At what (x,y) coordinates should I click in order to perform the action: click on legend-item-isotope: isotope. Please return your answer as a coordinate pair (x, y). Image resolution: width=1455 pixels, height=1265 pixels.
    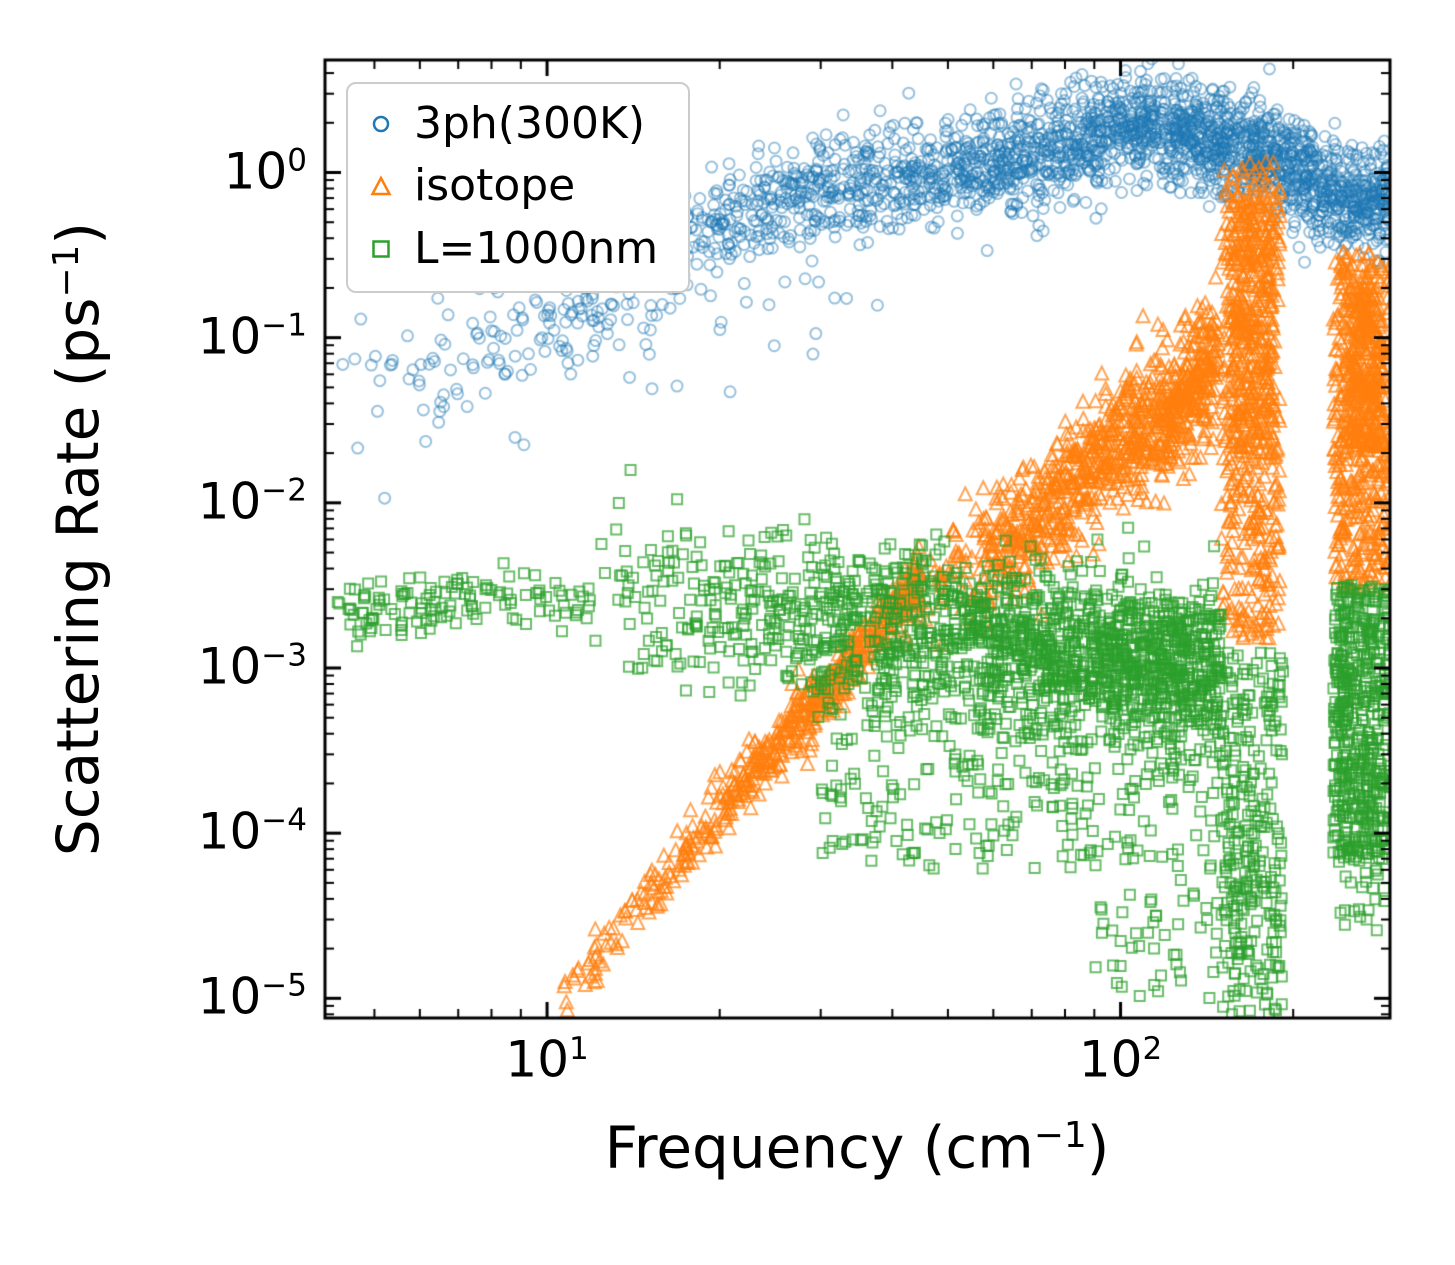
    Looking at the image, I should click on (511, 186).